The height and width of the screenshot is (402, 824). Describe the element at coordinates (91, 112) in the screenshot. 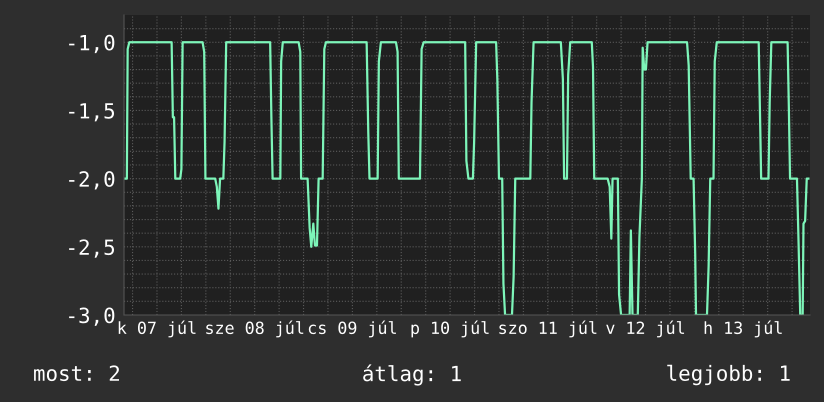

I see `y-tick-label: -1,5` at that location.